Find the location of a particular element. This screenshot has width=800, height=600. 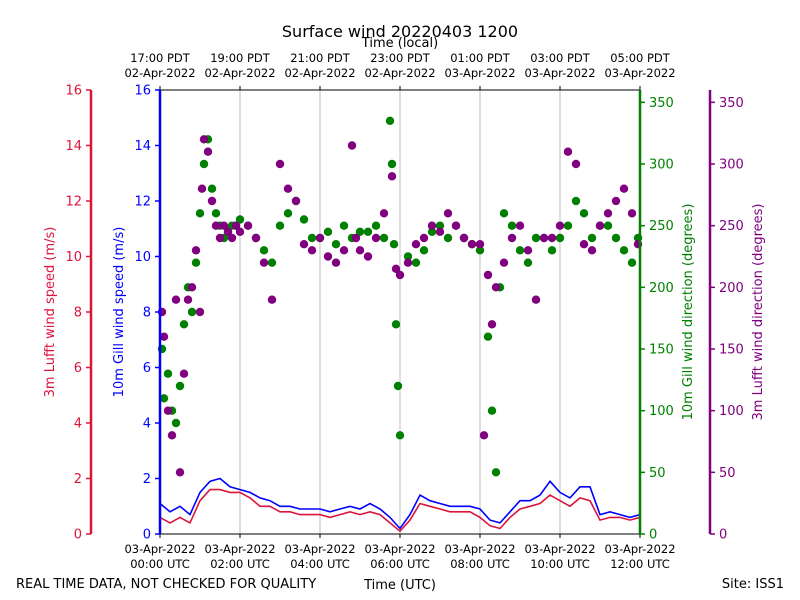

gill-speed-series is located at coordinates (400, 503).